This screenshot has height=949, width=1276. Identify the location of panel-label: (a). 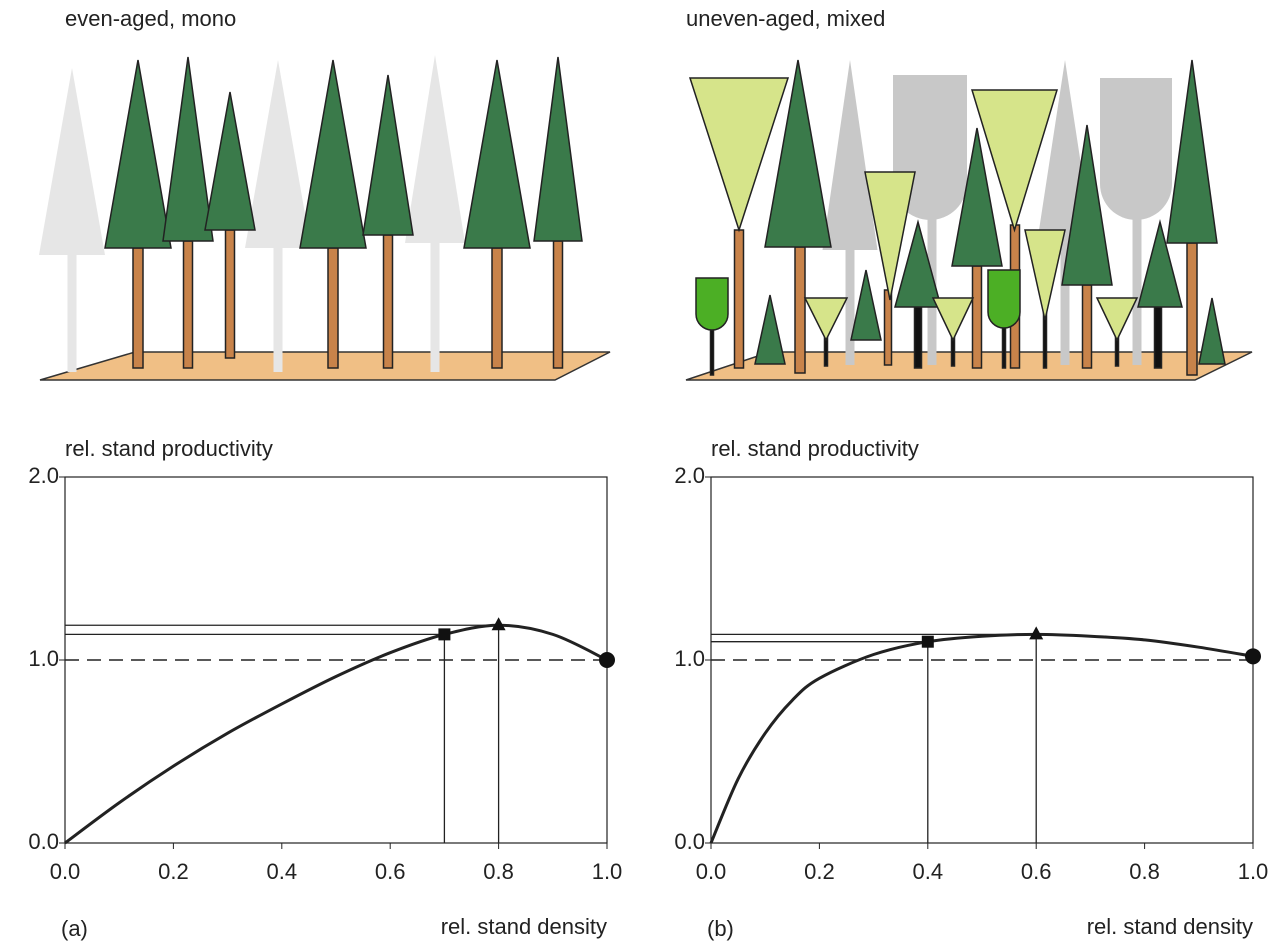
(74, 928).